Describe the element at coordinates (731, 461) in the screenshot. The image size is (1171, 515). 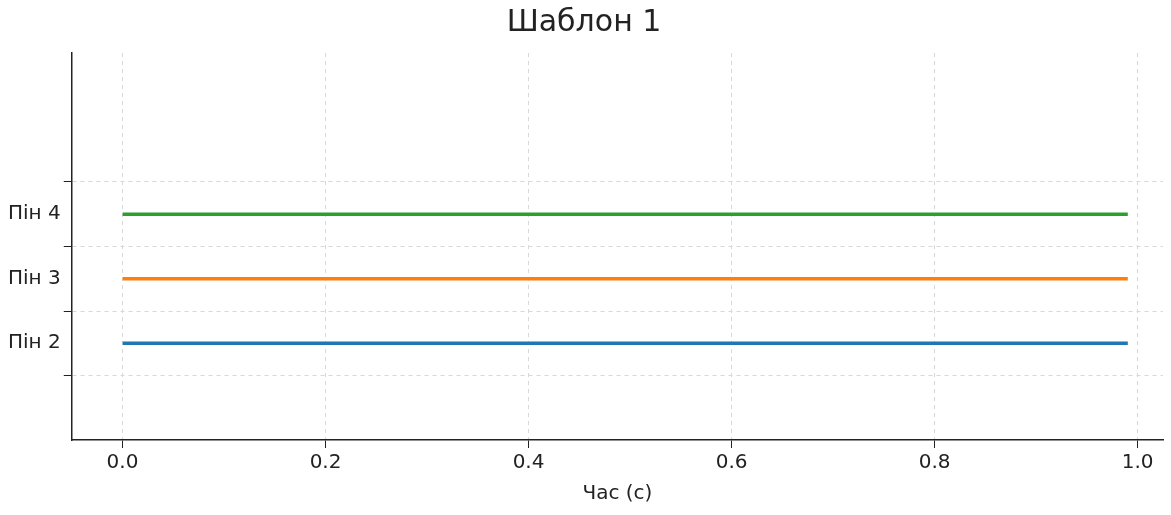
I see `x-tick-label: 0.6` at that location.